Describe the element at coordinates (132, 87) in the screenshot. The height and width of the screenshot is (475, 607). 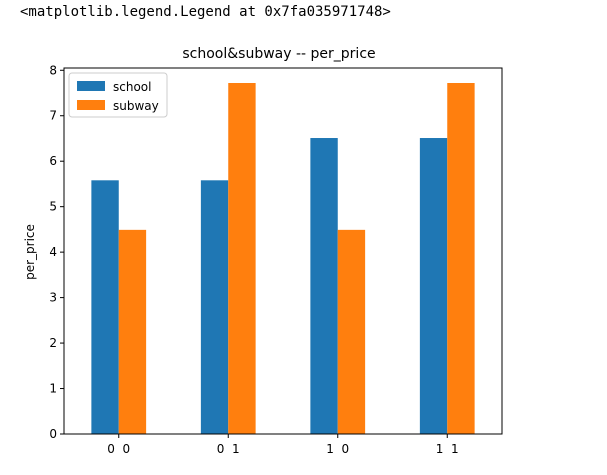
I see `legend-label-school: school` at that location.